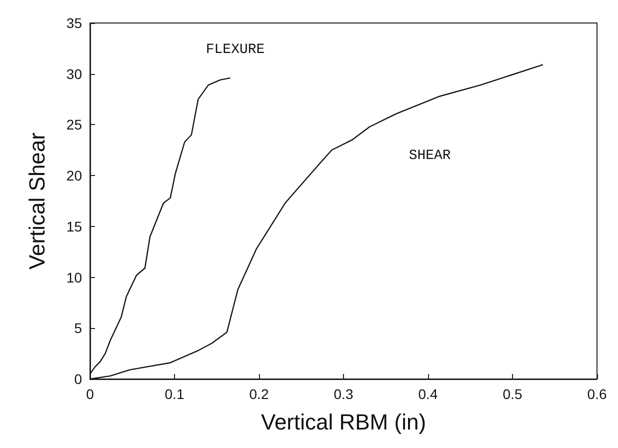 This screenshot has height=448, width=618. Describe the element at coordinates (597, 394) in the screenshot. I see `x-tick-label: 0.6` at that location.